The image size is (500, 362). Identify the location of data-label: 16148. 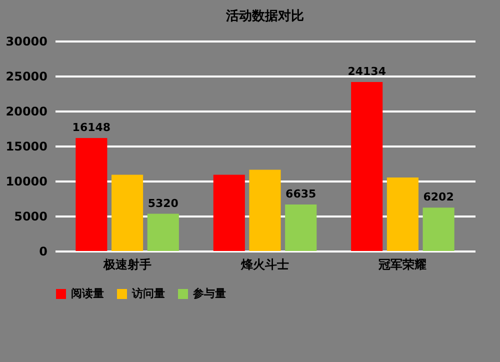
(91, 127).